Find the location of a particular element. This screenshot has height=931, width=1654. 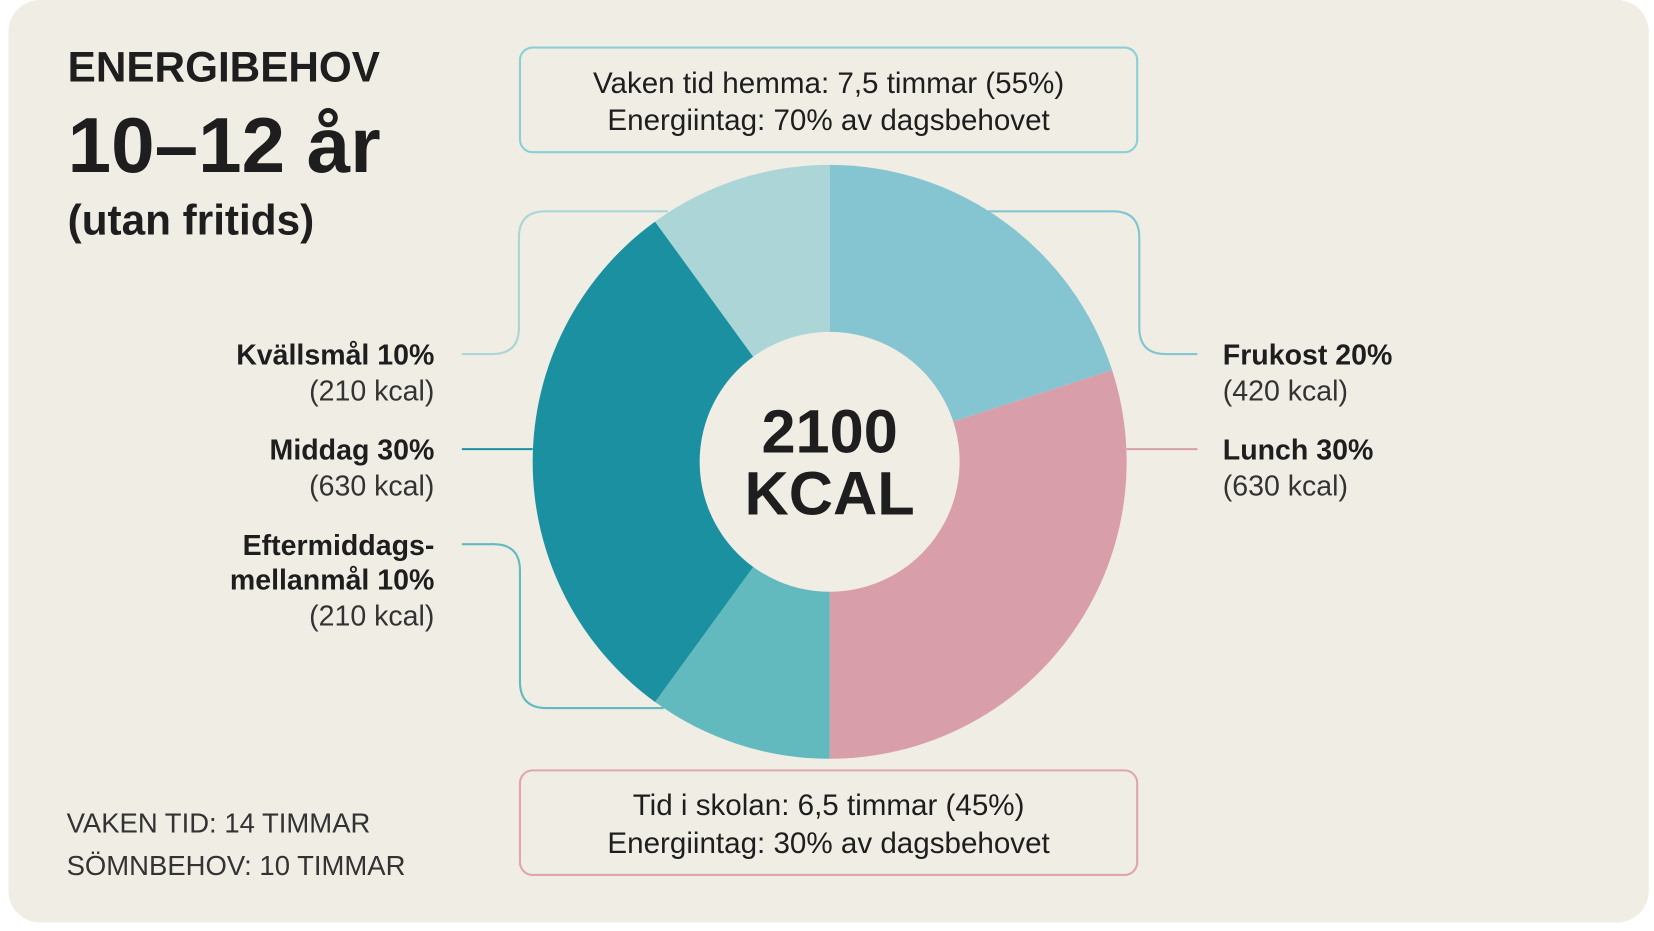

label-middag: Middag 30% is located at coordinates (352, 451).